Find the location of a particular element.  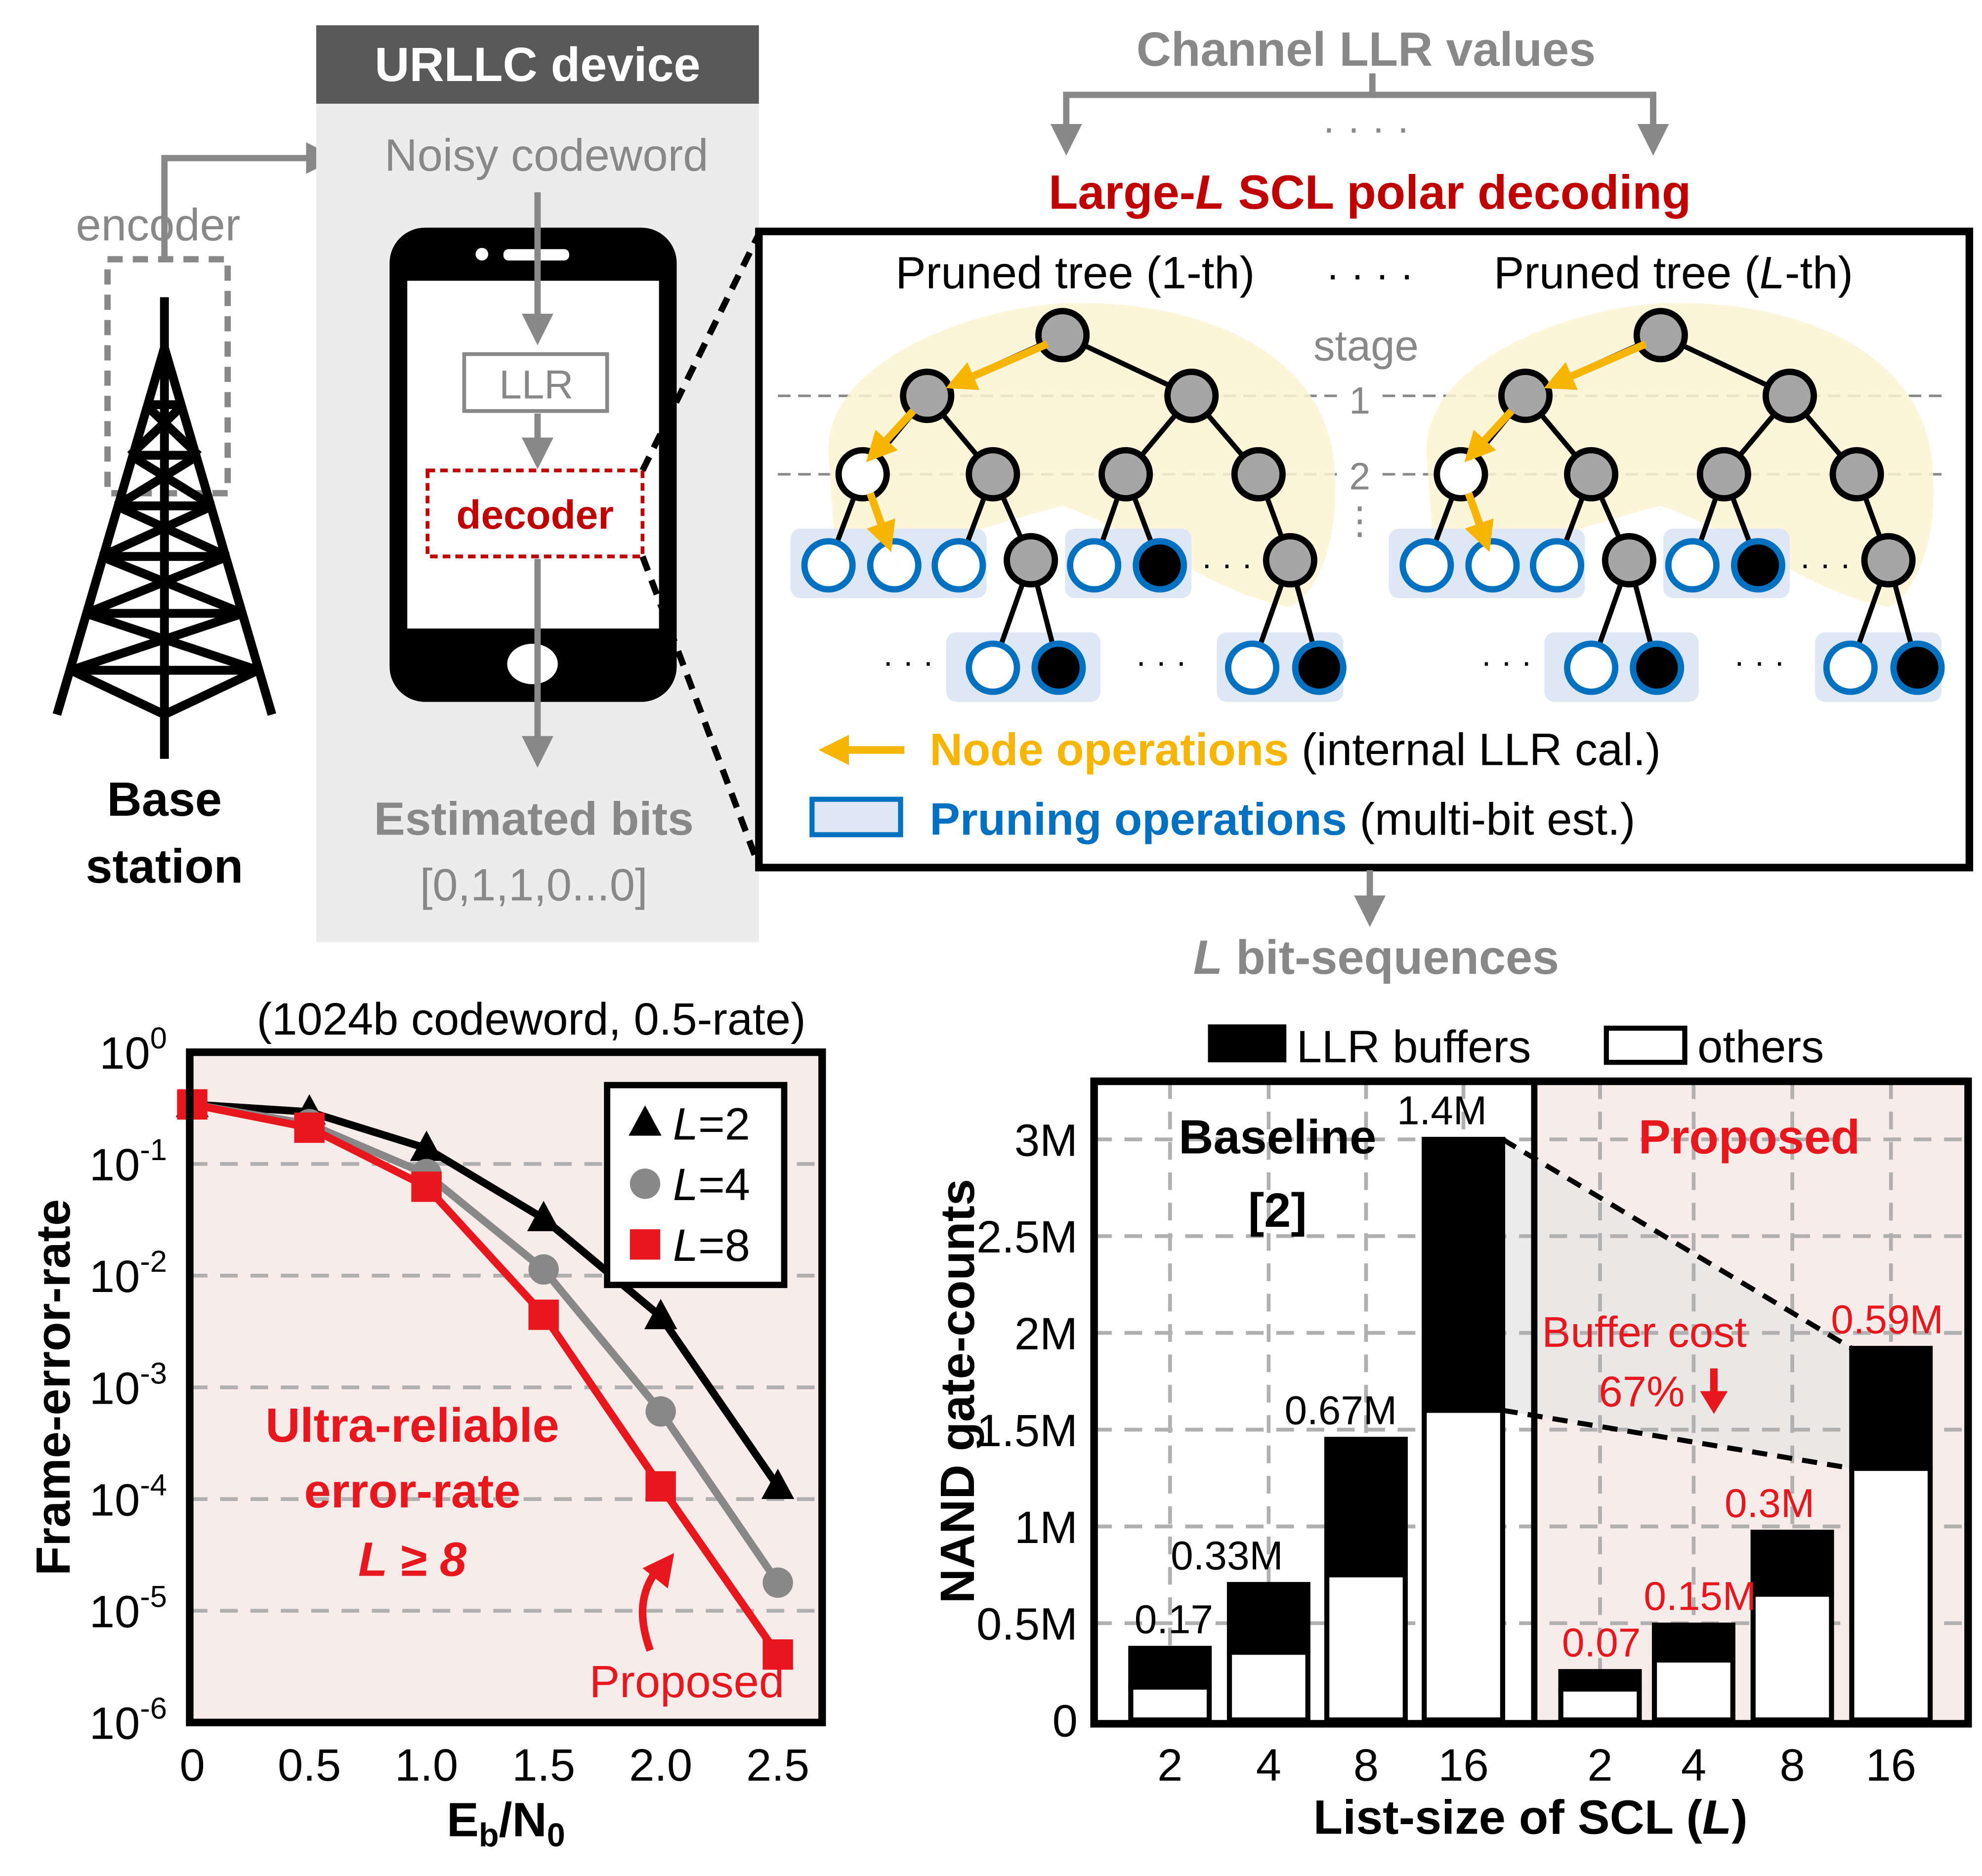

gate-xlabel: List-size of SCL (L) is located at coordinates (1530, 1817).